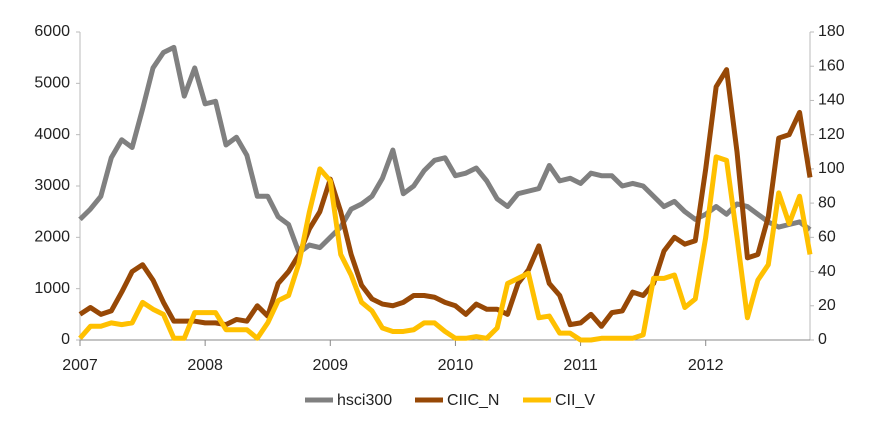 This screenshot has height=426, width=894. Describe the element at coordinates (706, 365) in the screenshot. I see `x-tick-label: 2012` at that location.